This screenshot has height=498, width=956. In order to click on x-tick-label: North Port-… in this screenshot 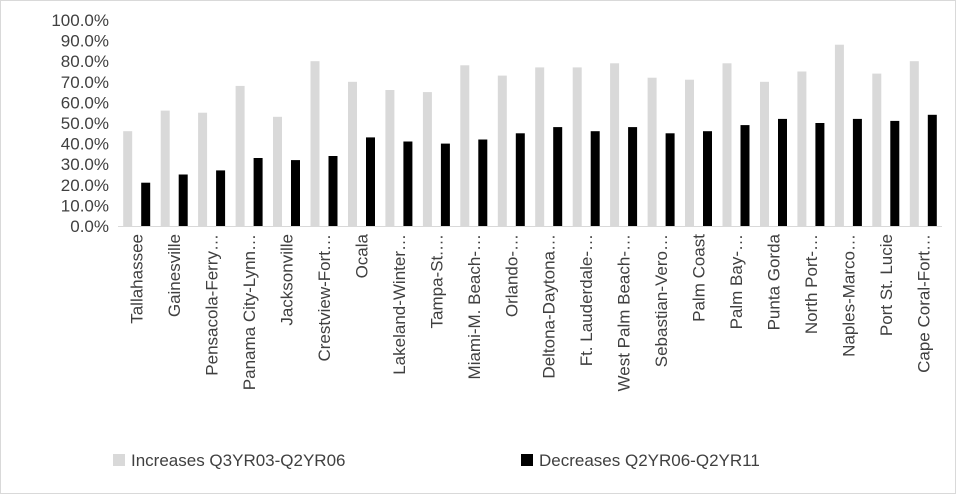, I will do `click(811, 284)`.